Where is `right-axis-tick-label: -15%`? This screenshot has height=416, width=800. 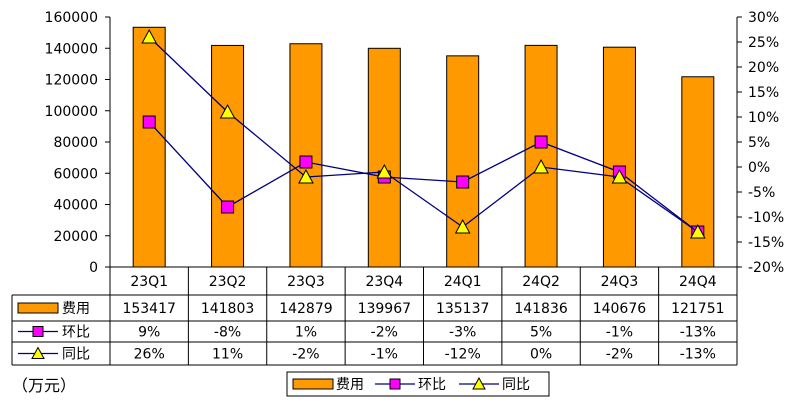 right-axis-tick-label: -15% is located at coordinates (766, 243).